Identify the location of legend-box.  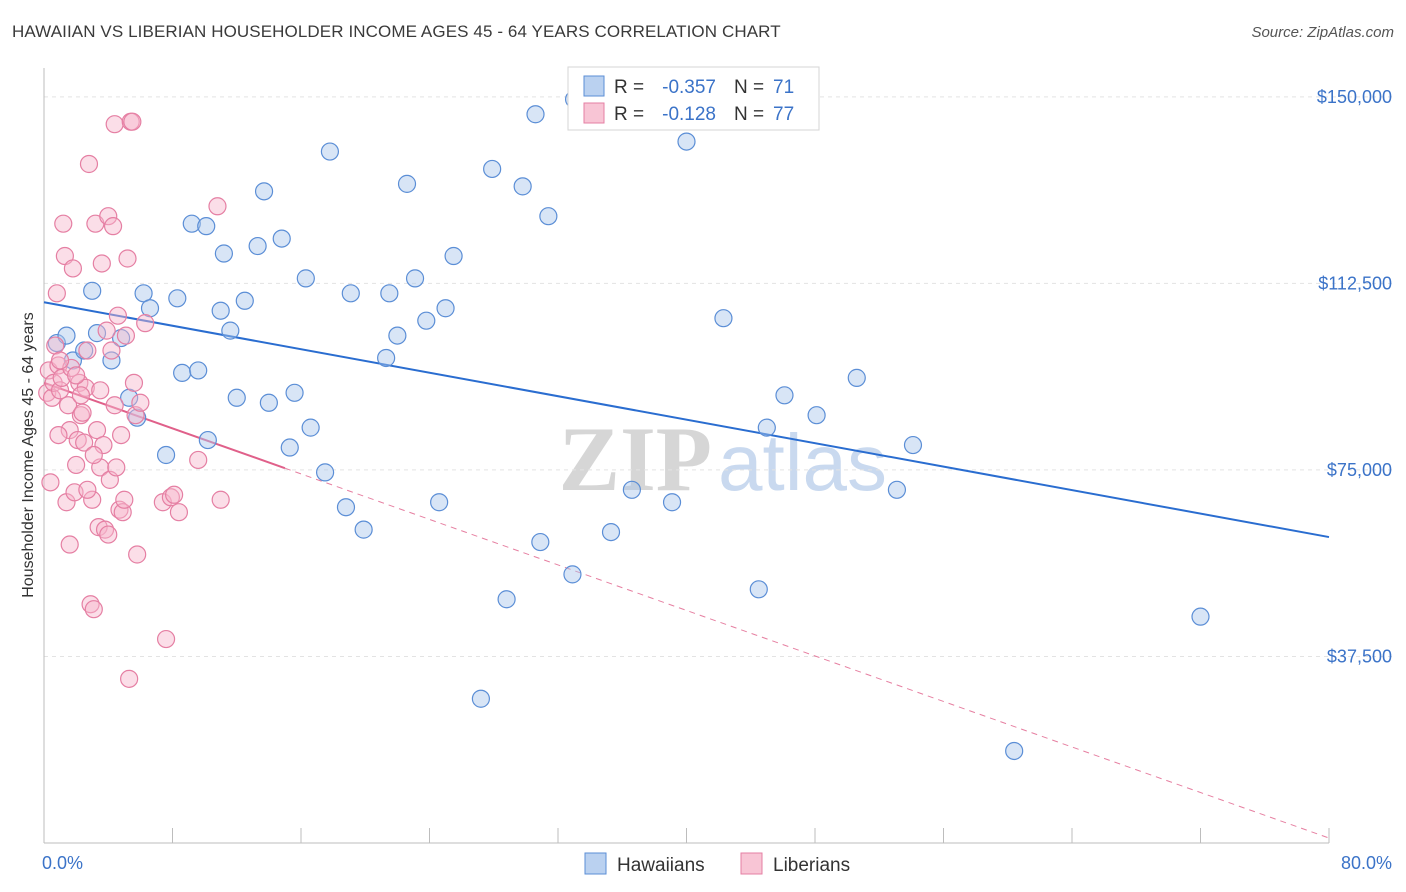
(693, 98).